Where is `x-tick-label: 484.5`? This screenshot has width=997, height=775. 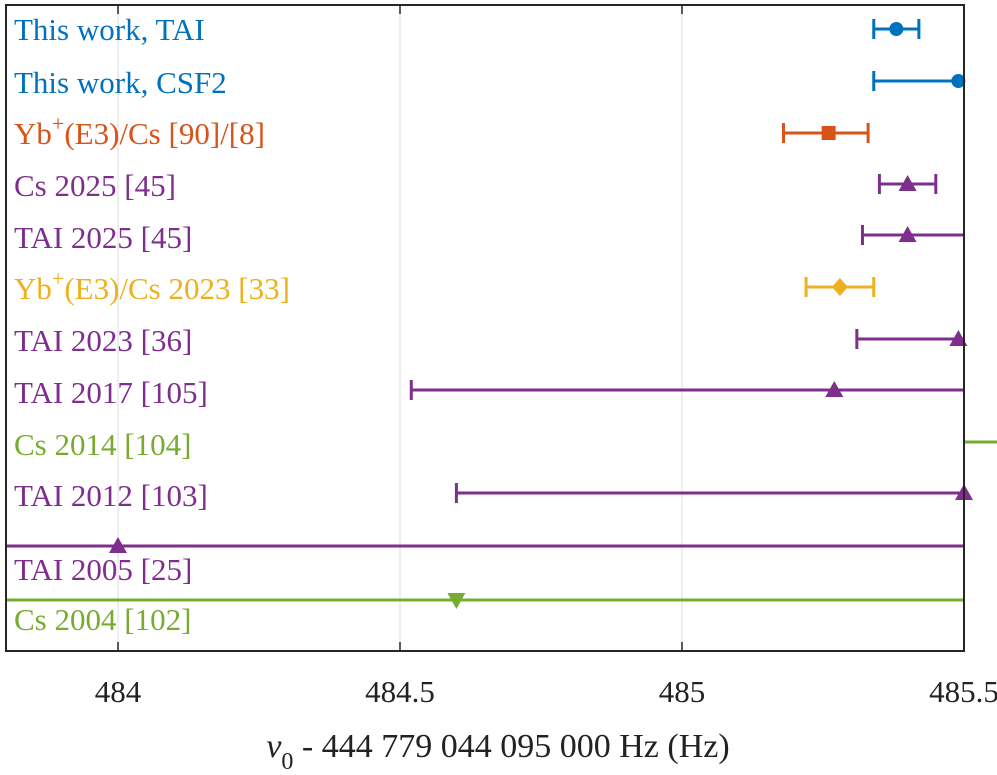
x-tick-label: 484.5 is located at coordinates (400, 691).